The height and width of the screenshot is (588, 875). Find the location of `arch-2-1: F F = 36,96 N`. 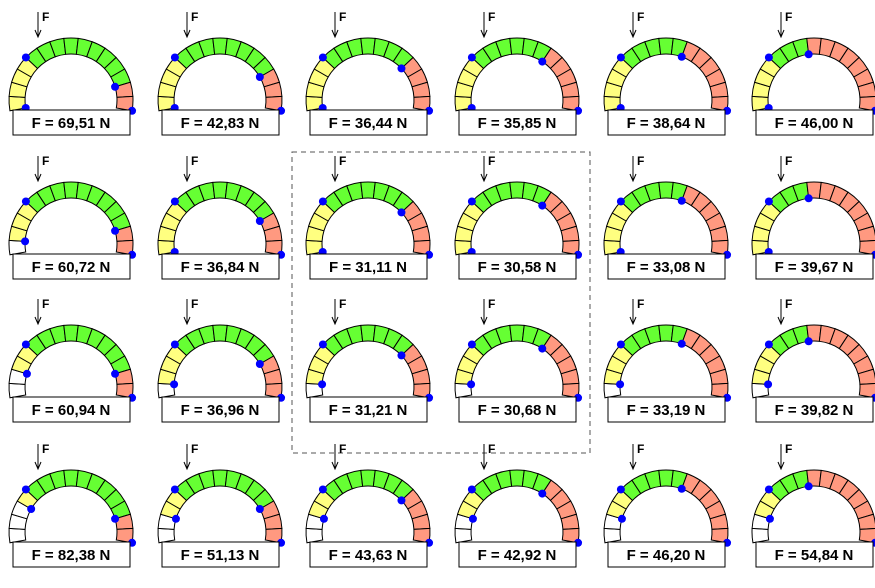

arch-2-1: F F = 36,96 N is located at coordinates (221, 360).